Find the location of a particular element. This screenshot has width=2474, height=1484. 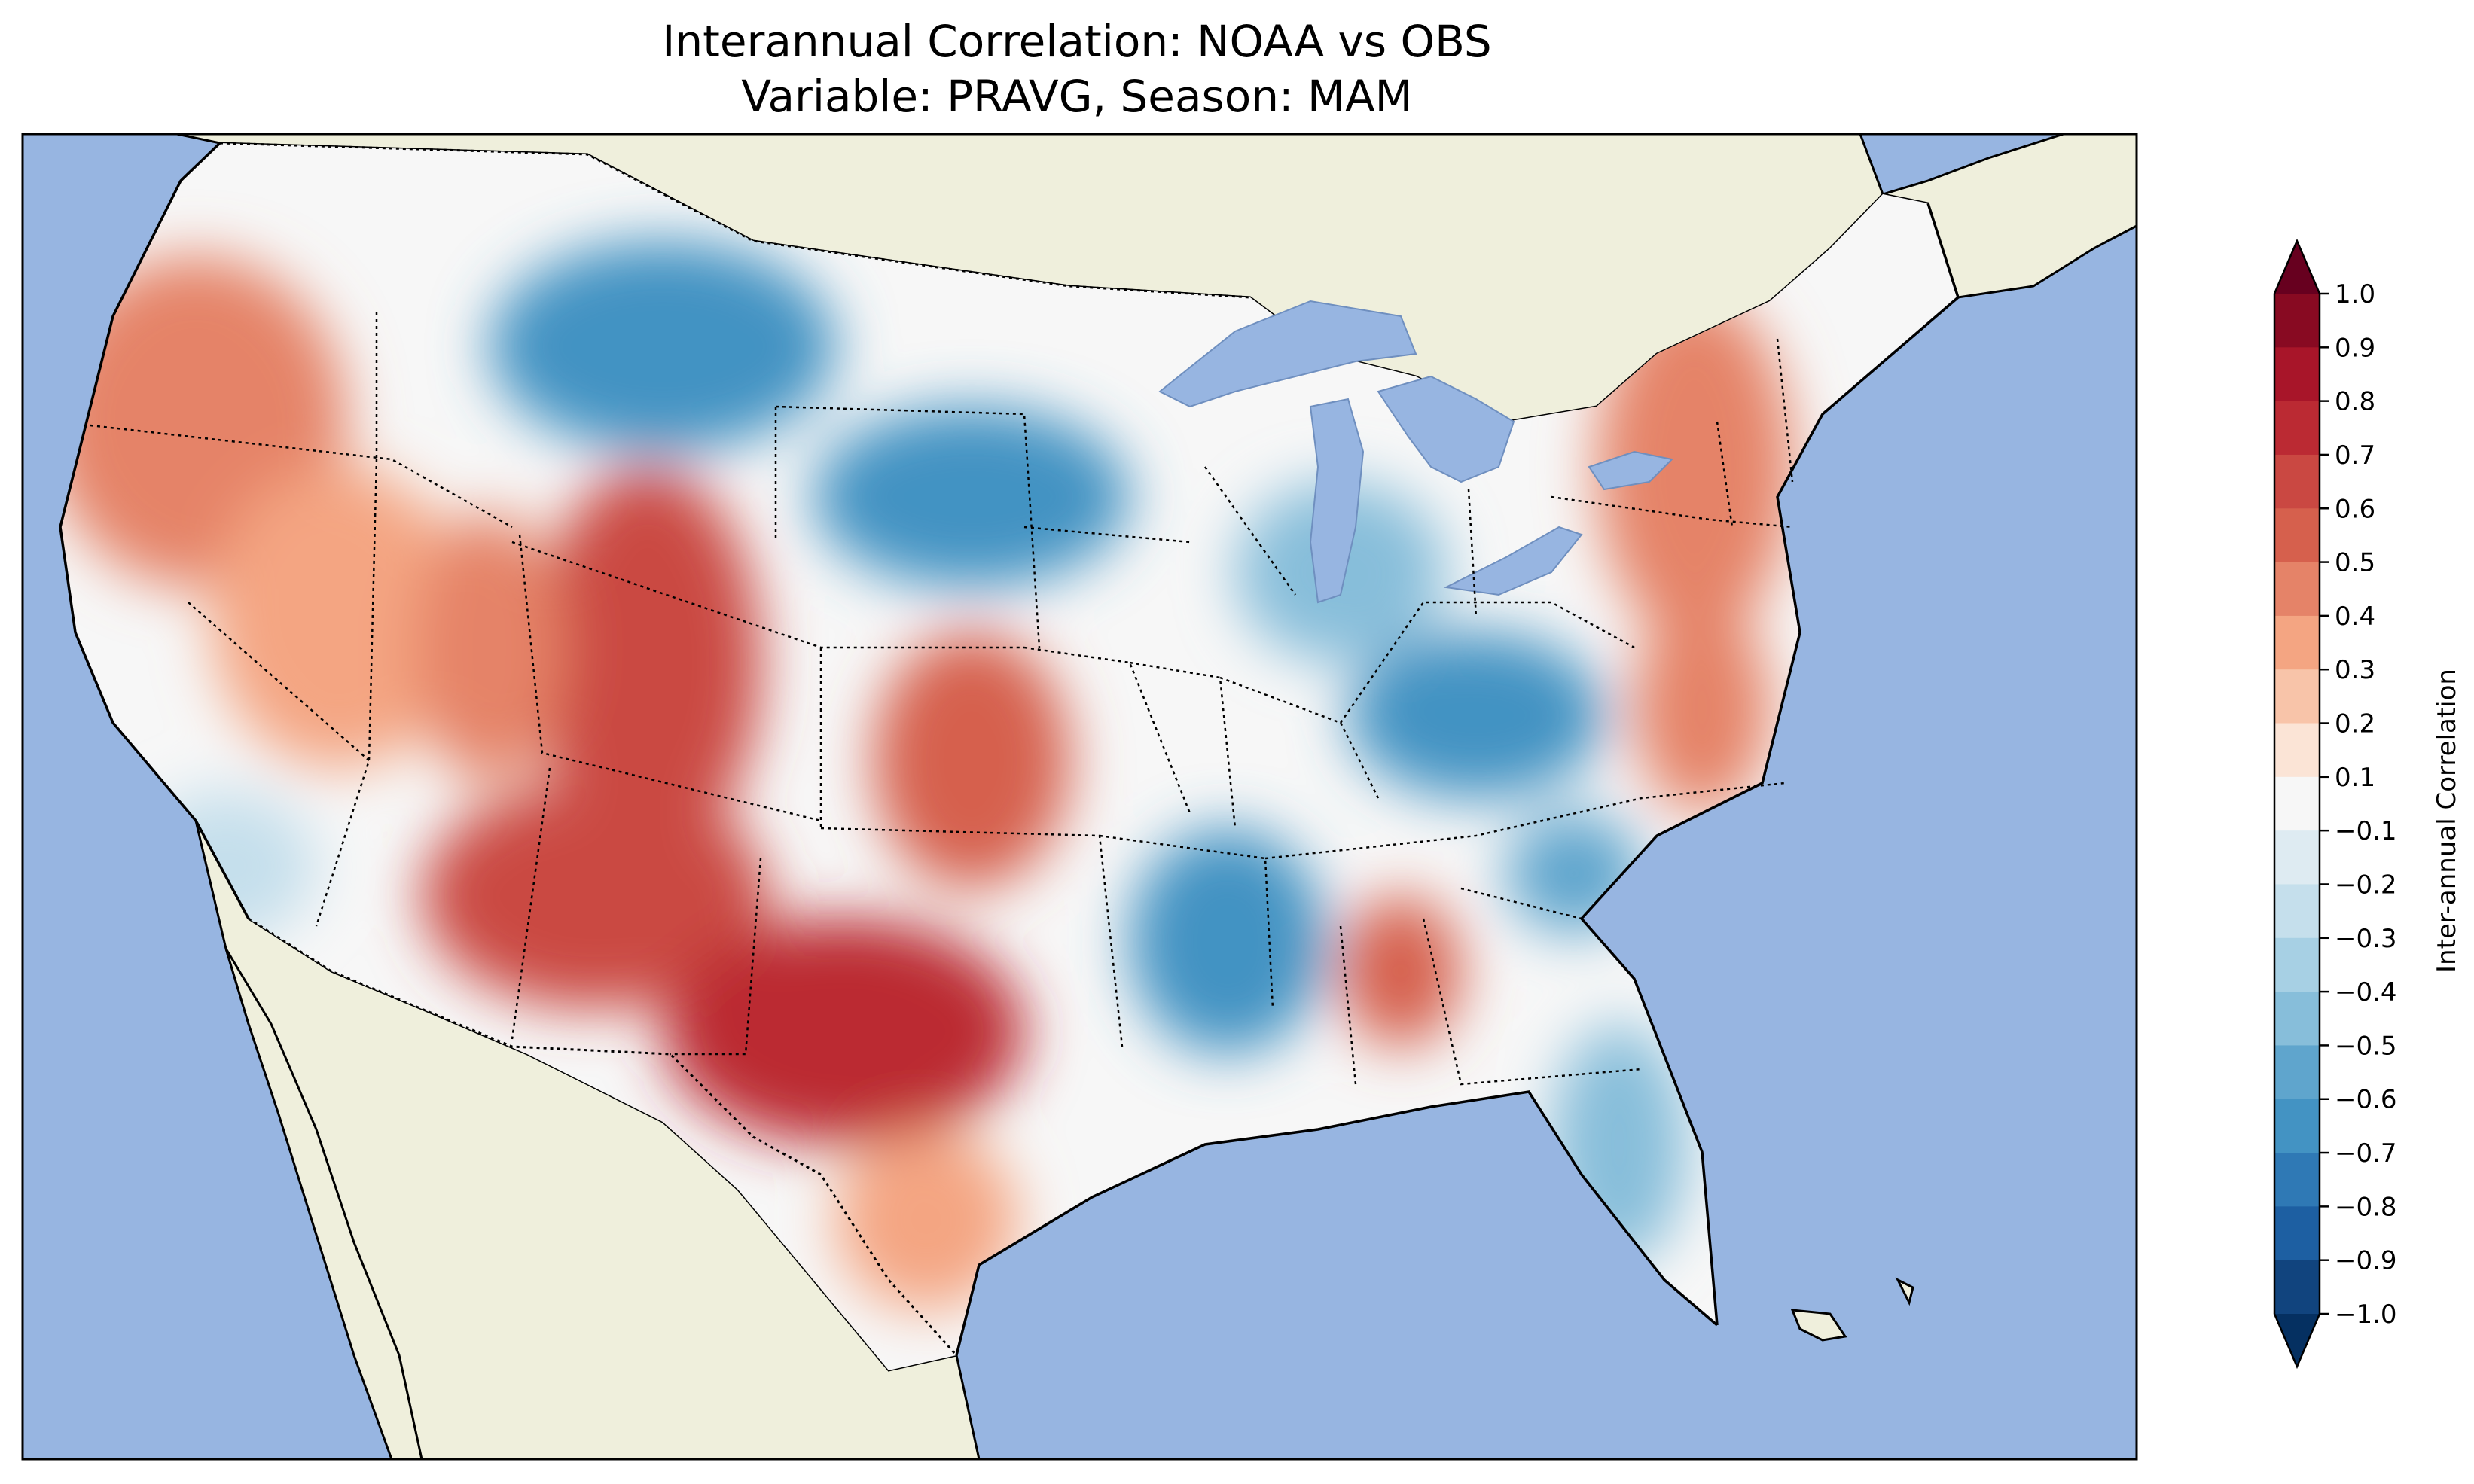

region-dakotas-neg is located at coordinates (971, 497).